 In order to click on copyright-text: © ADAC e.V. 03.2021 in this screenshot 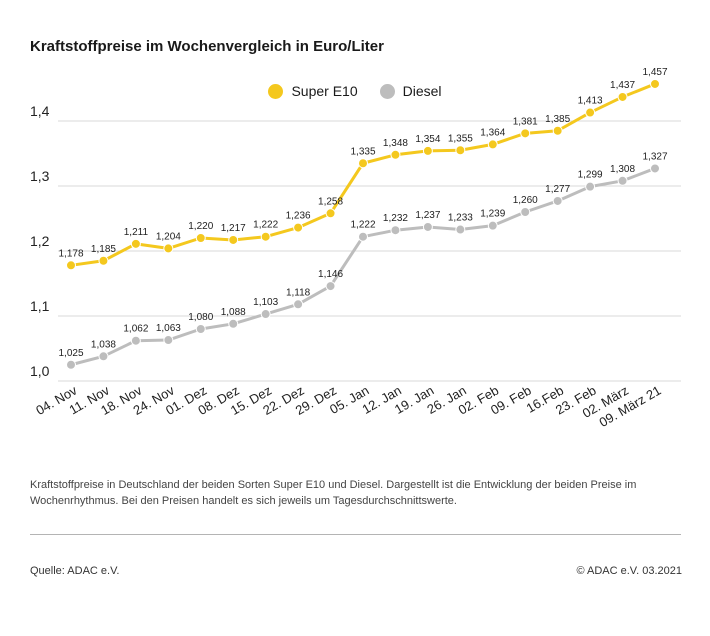, I will do `click(629, 571)`.